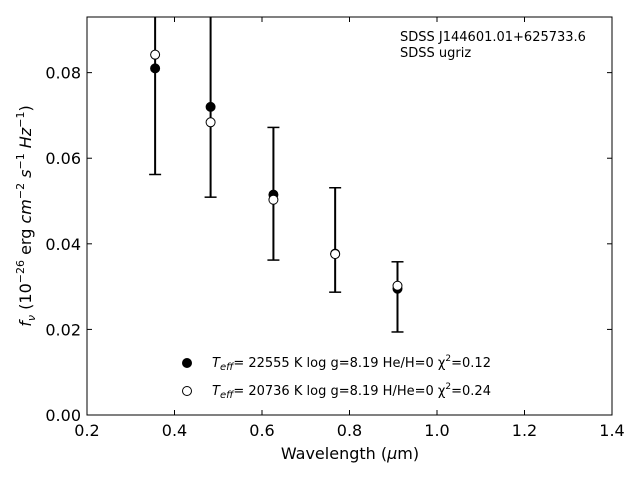  Describe the element at coordinates (350, 453) in the screenshot. I see `x-axis-label: Wavelength (μm)` at that location.